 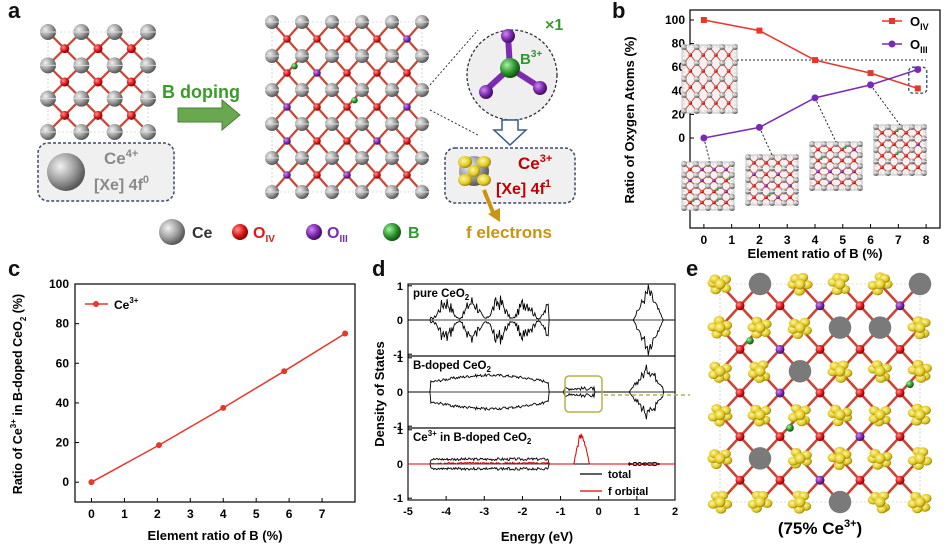 I want to click on f-electrons-label: f electrons, so click(x=509, y=232).